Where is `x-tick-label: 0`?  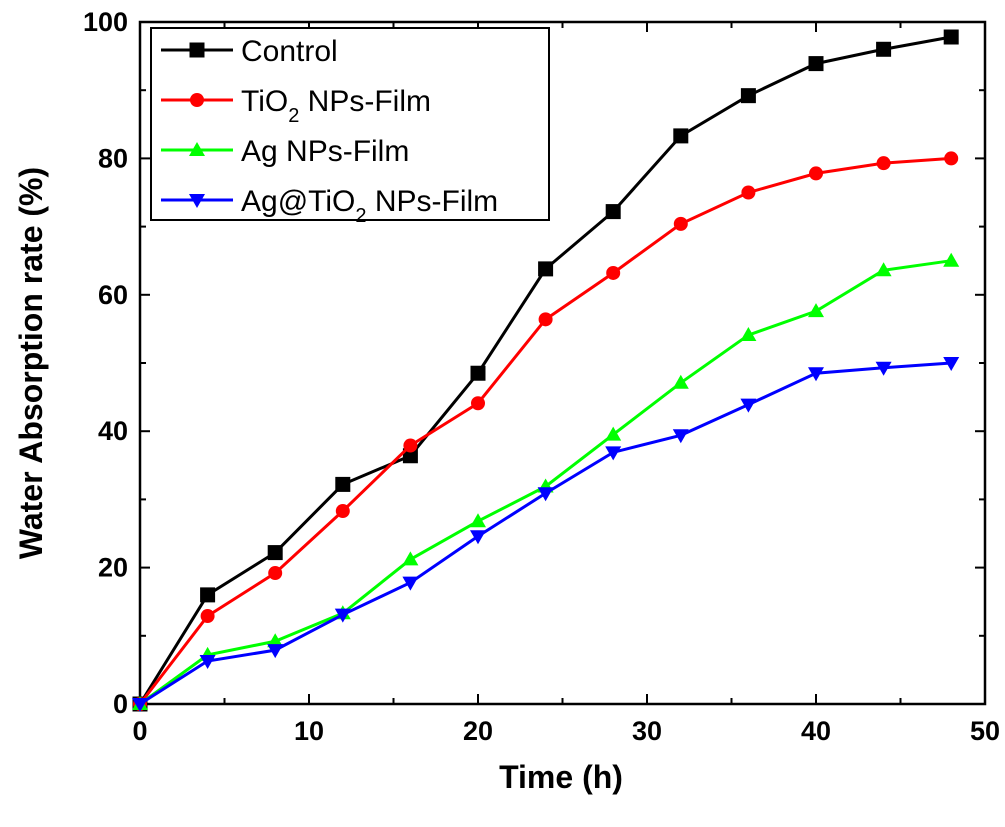
x-tick-label: 0 is located at coordinates (139, 731).